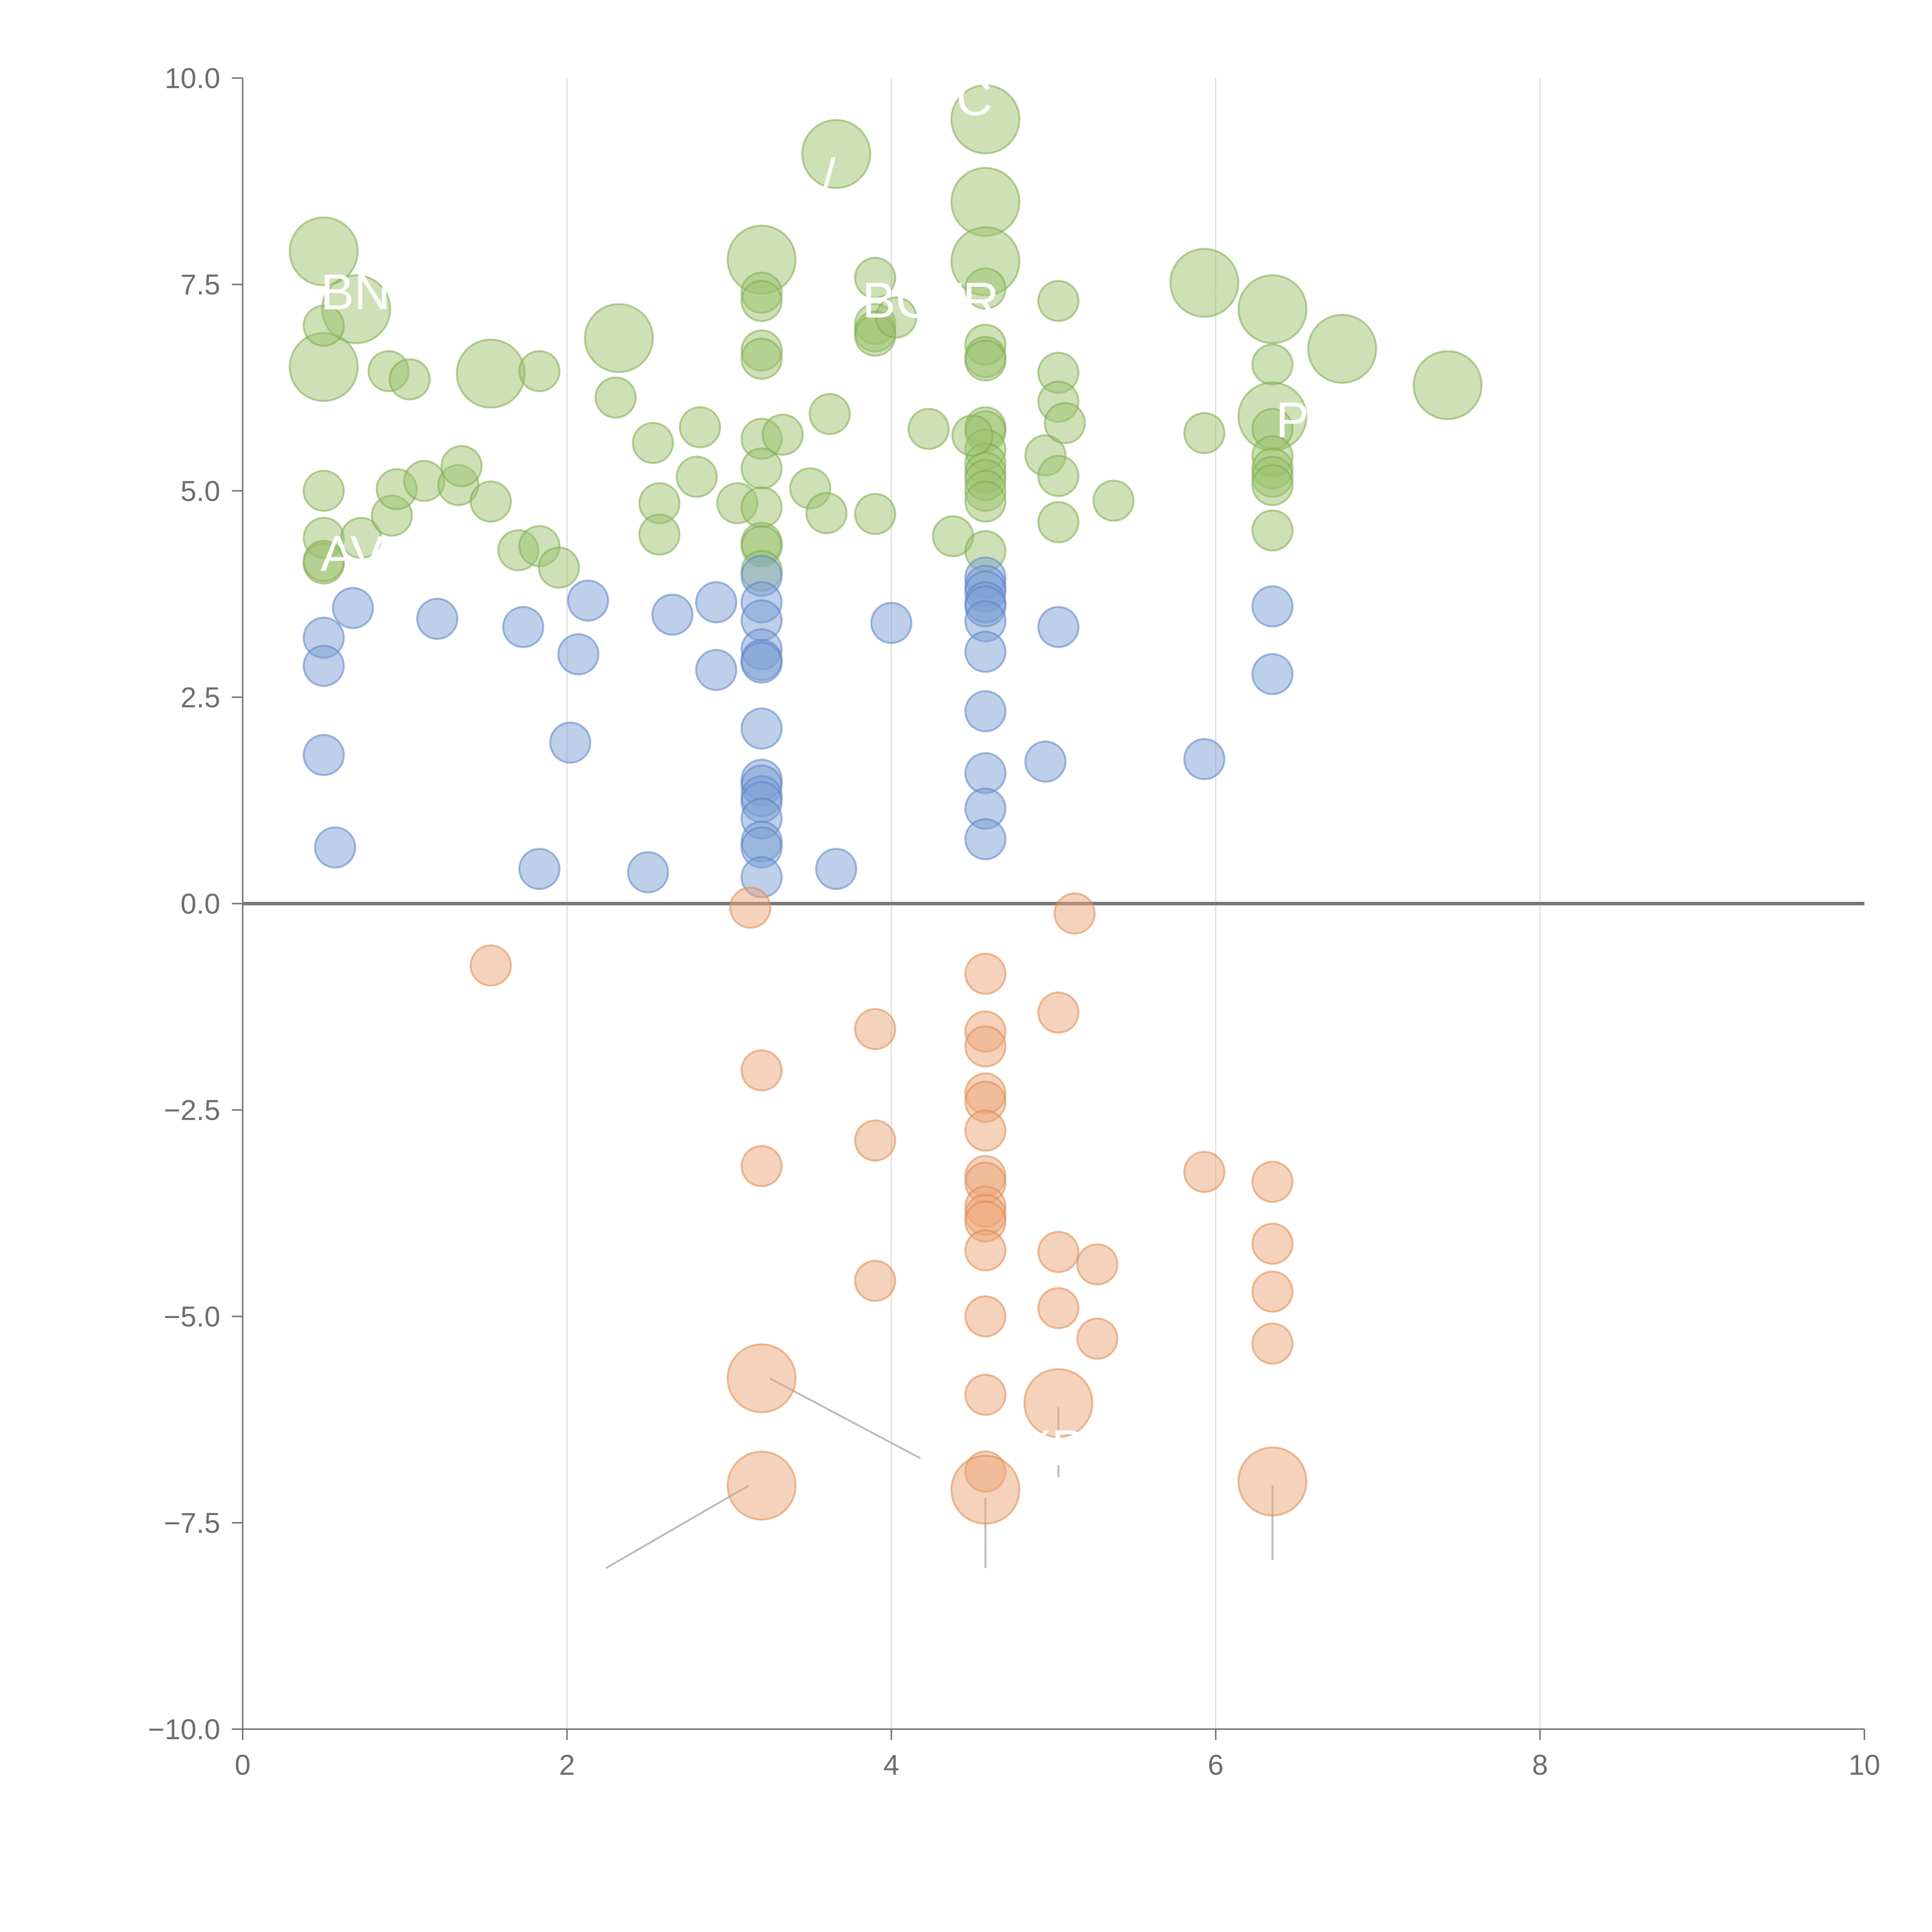 This screenshot has height=1932, width=1932. I want to click on x-tick-label: 6, so click(1216, 1765).